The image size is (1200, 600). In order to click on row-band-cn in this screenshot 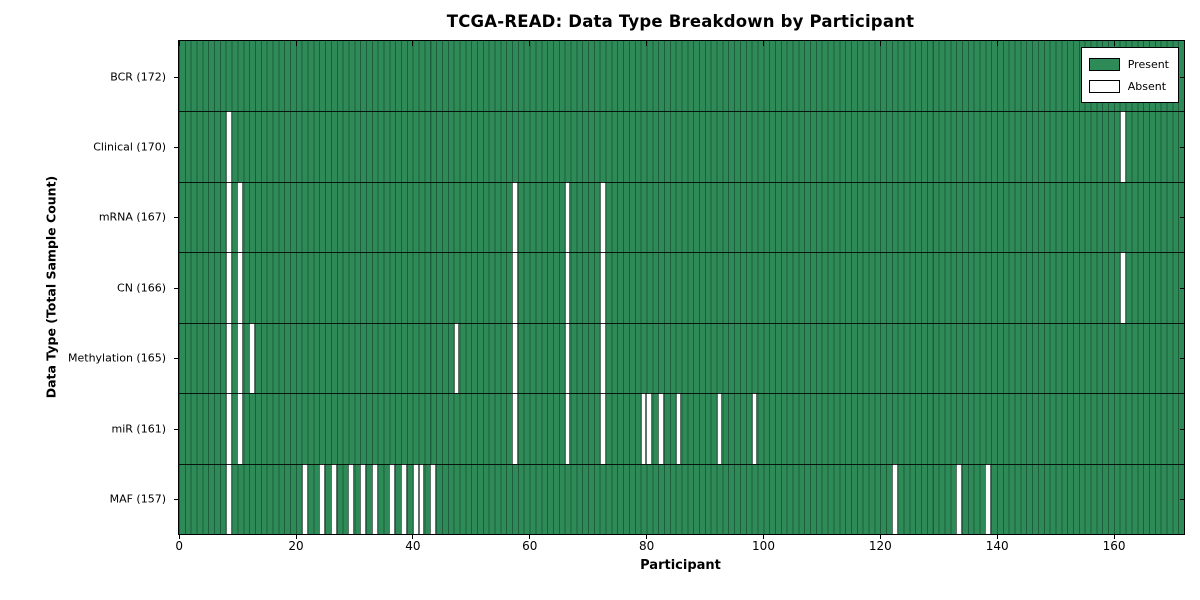, I will do `click(681, 287)`.